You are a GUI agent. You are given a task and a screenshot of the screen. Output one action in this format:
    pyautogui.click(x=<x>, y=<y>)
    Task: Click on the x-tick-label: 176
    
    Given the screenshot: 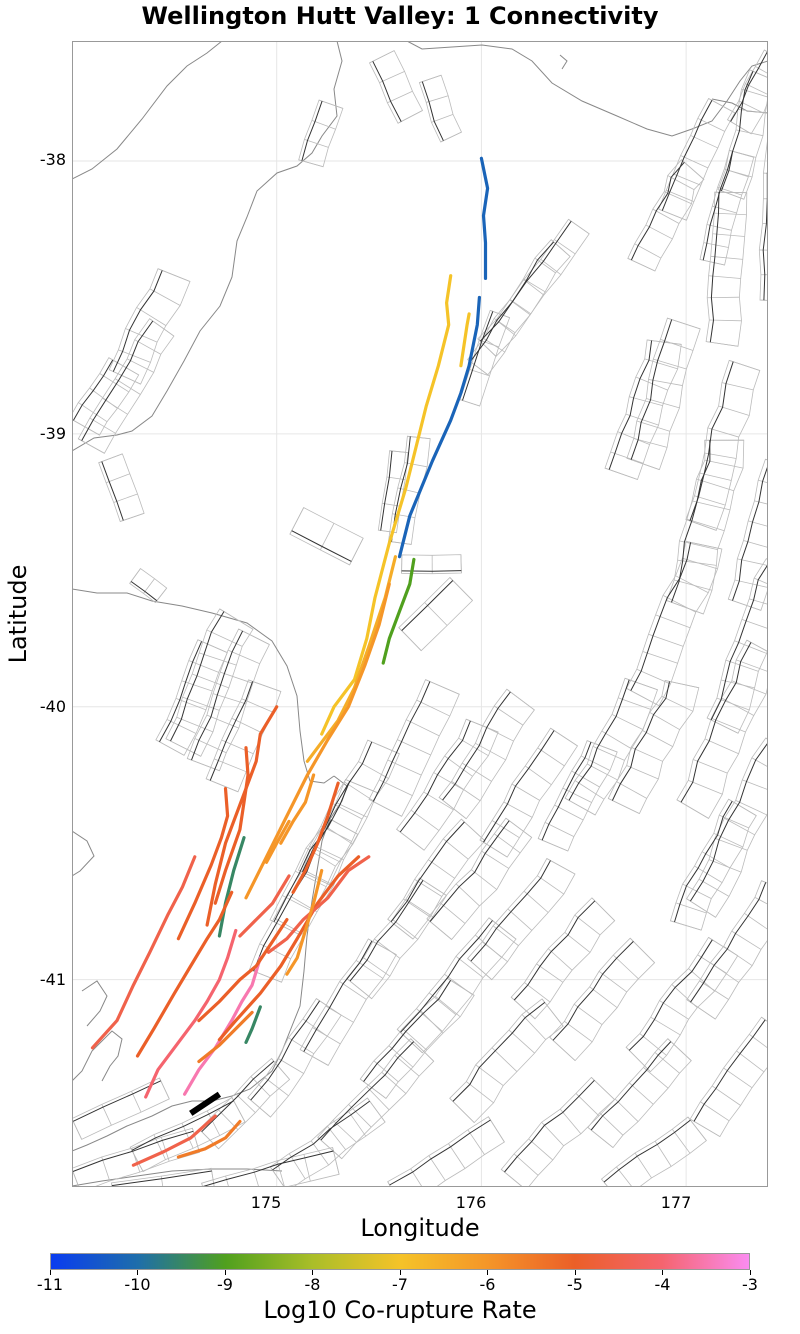 What is the action you would take?
    pyautogui.click(x=471, y=1202)
    